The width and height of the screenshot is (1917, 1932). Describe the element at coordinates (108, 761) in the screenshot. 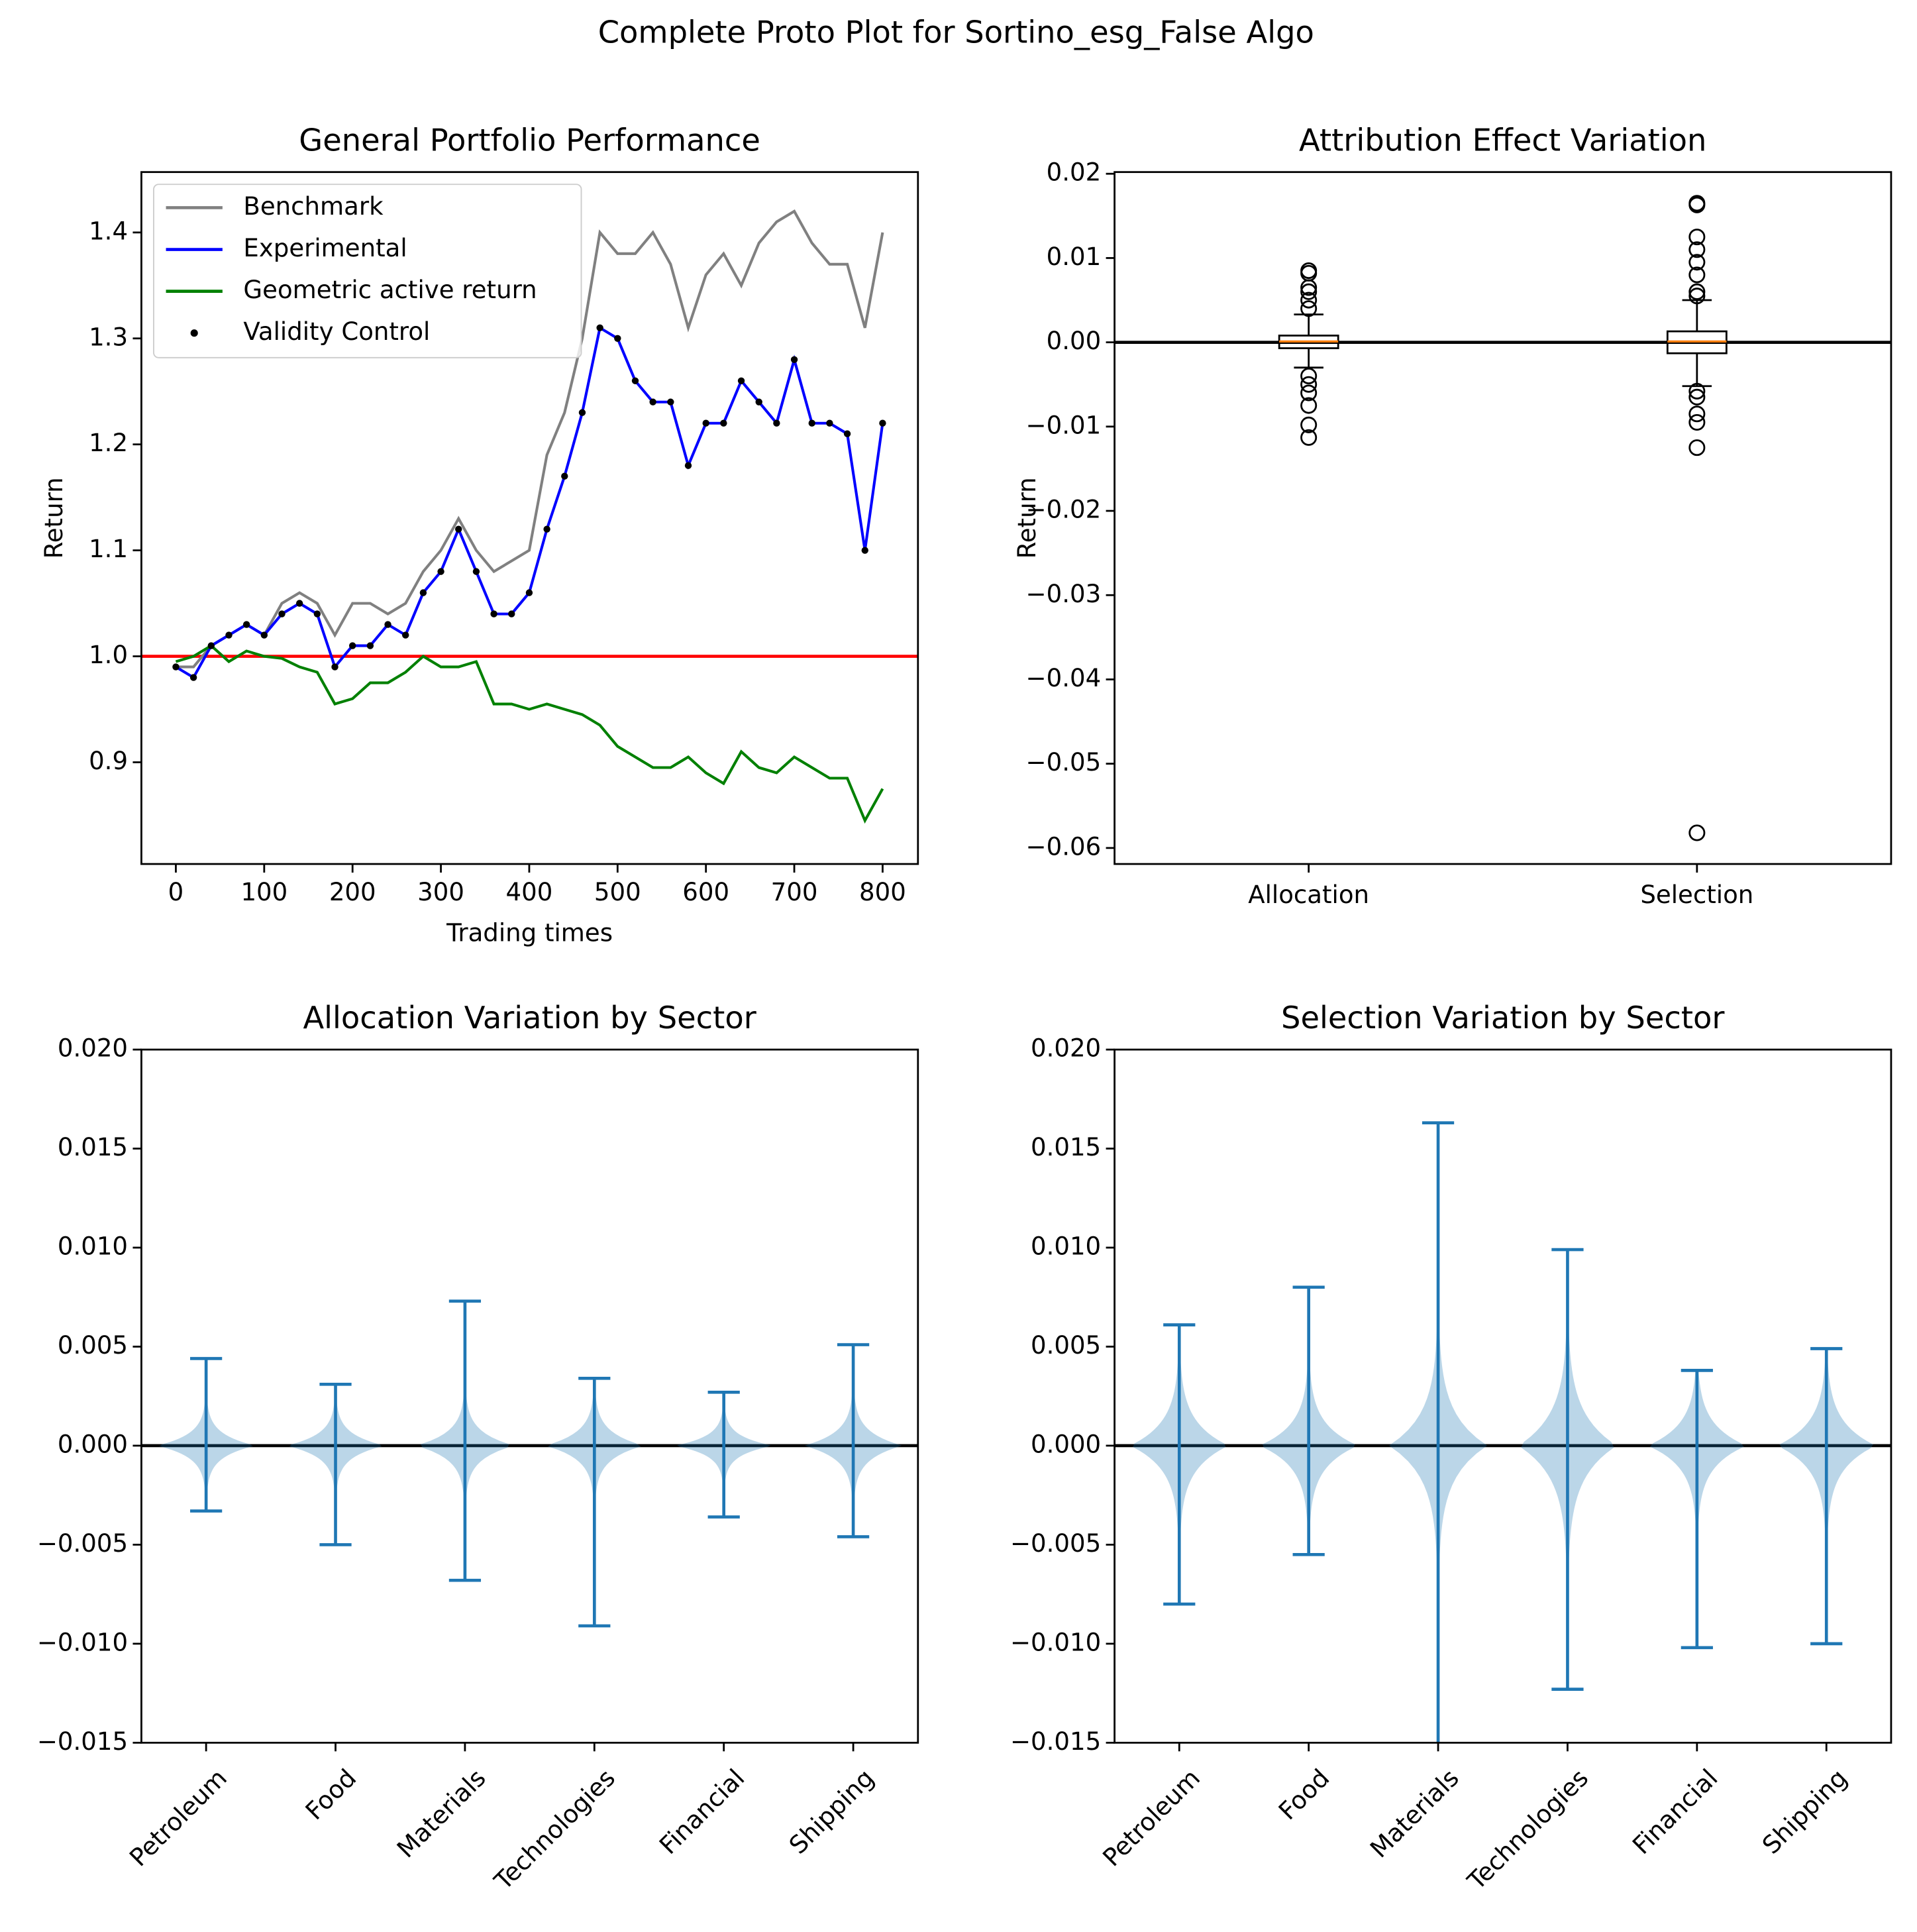

I see `y-tick-label: 0.9` at that location.